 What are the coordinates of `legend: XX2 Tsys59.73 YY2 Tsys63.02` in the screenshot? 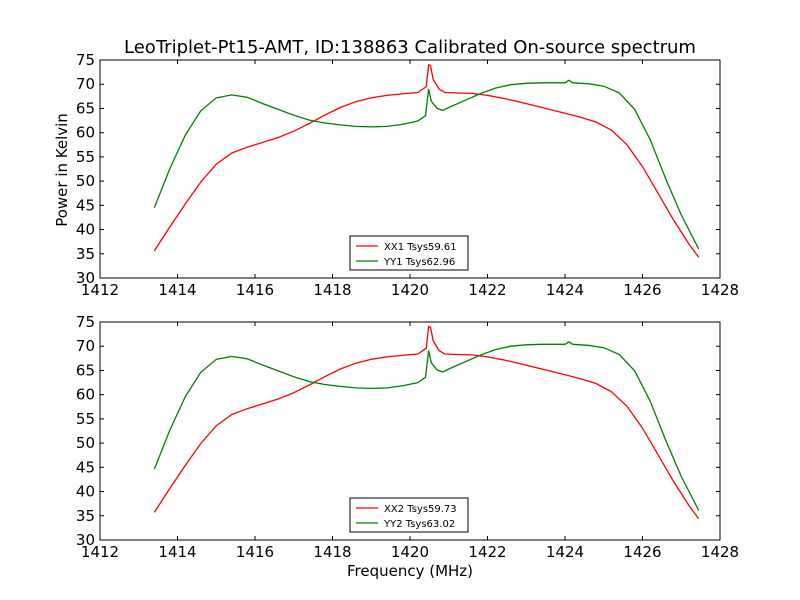 It's located at (409, 515).